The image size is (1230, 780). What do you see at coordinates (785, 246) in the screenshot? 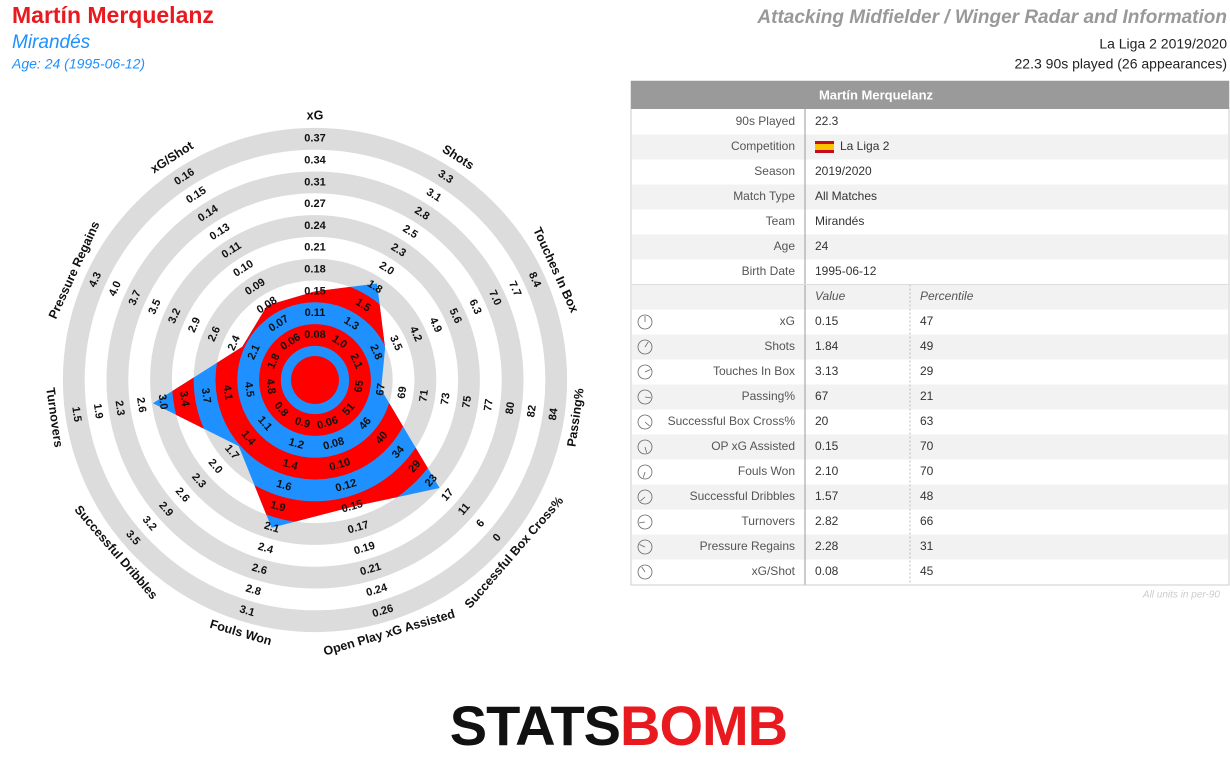
I see `row-label: Age` at bounding box center [785, 246].